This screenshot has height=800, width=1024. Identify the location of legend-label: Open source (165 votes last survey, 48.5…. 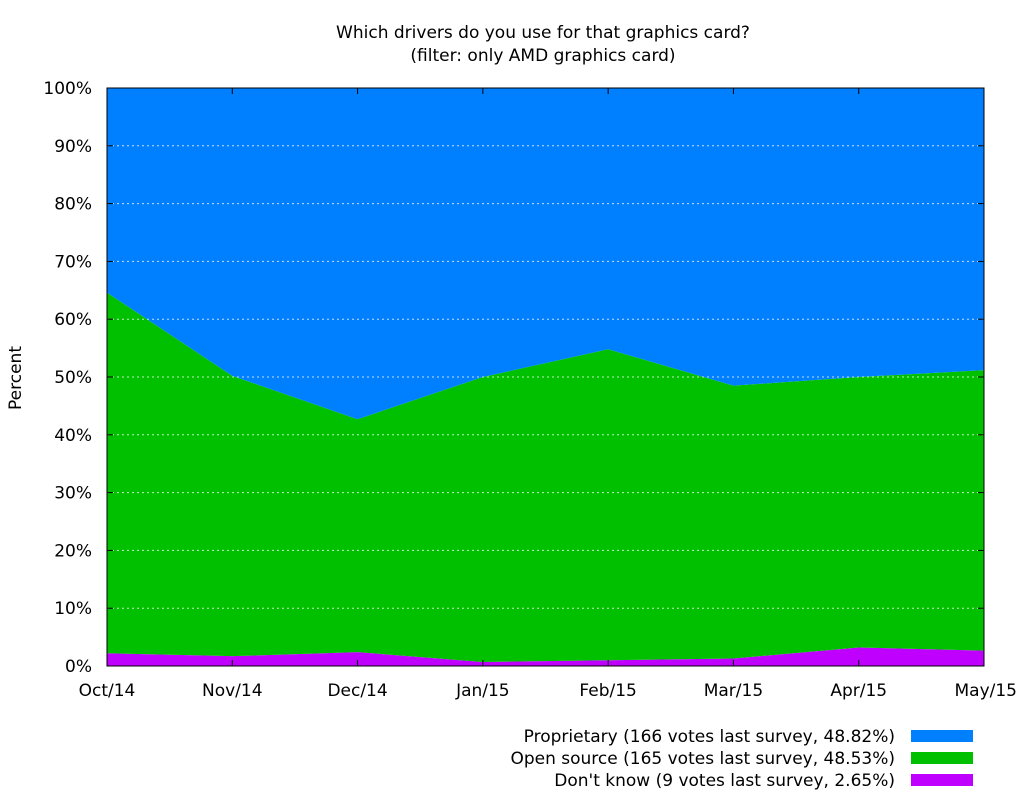
(702, 759).